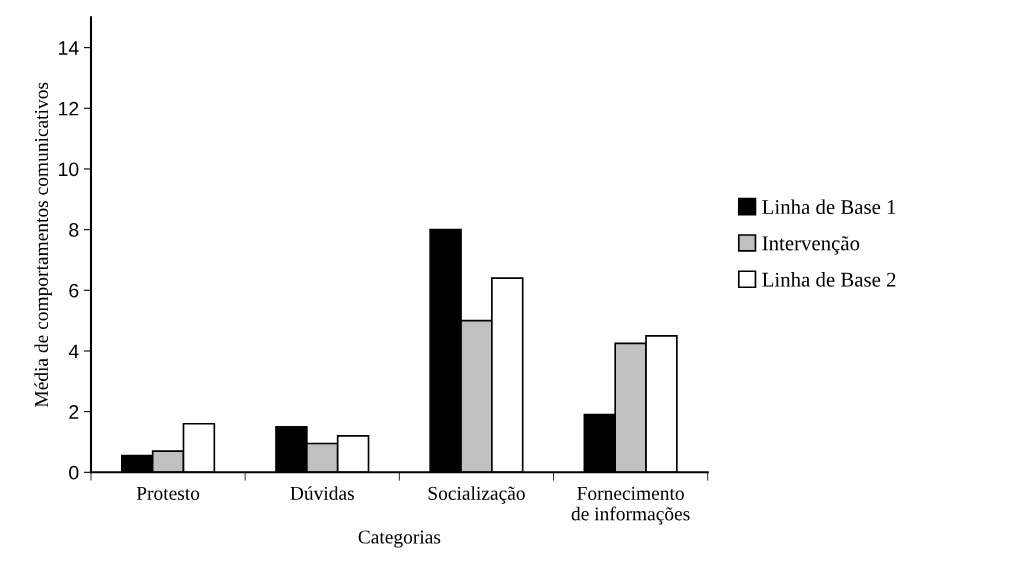 The width and height of the screenshot is (1011, 576). Describe the element at coordinates (74, 230) in the screenshot. I see `y-tick-label: 8` at that location.